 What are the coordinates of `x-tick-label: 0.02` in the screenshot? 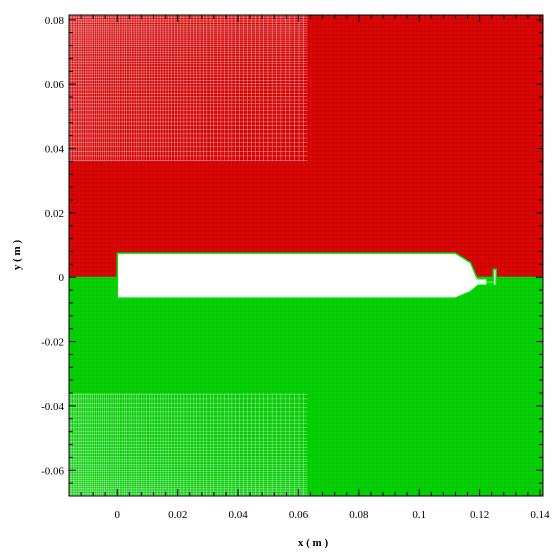 It's located at (177, 515).